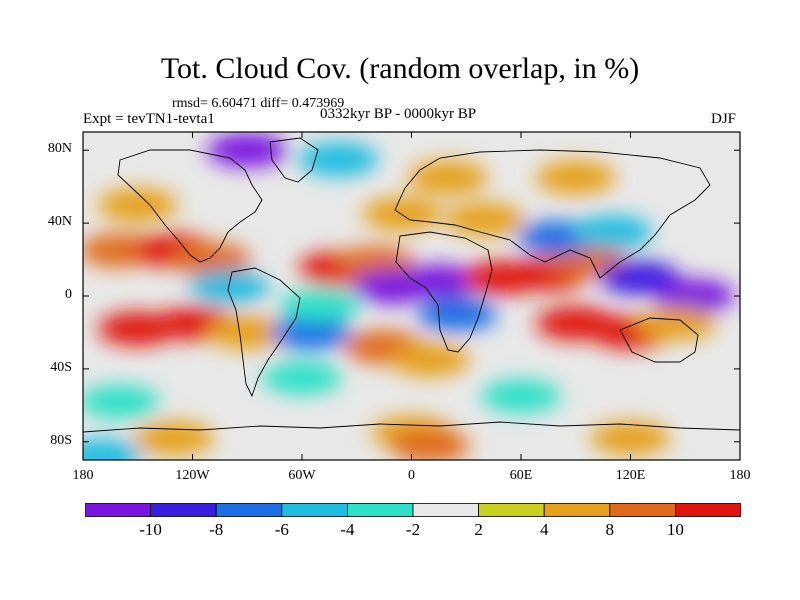 This screenshot has height=600, width=800. I want to click on season-label: DJF, so click(724, 119).